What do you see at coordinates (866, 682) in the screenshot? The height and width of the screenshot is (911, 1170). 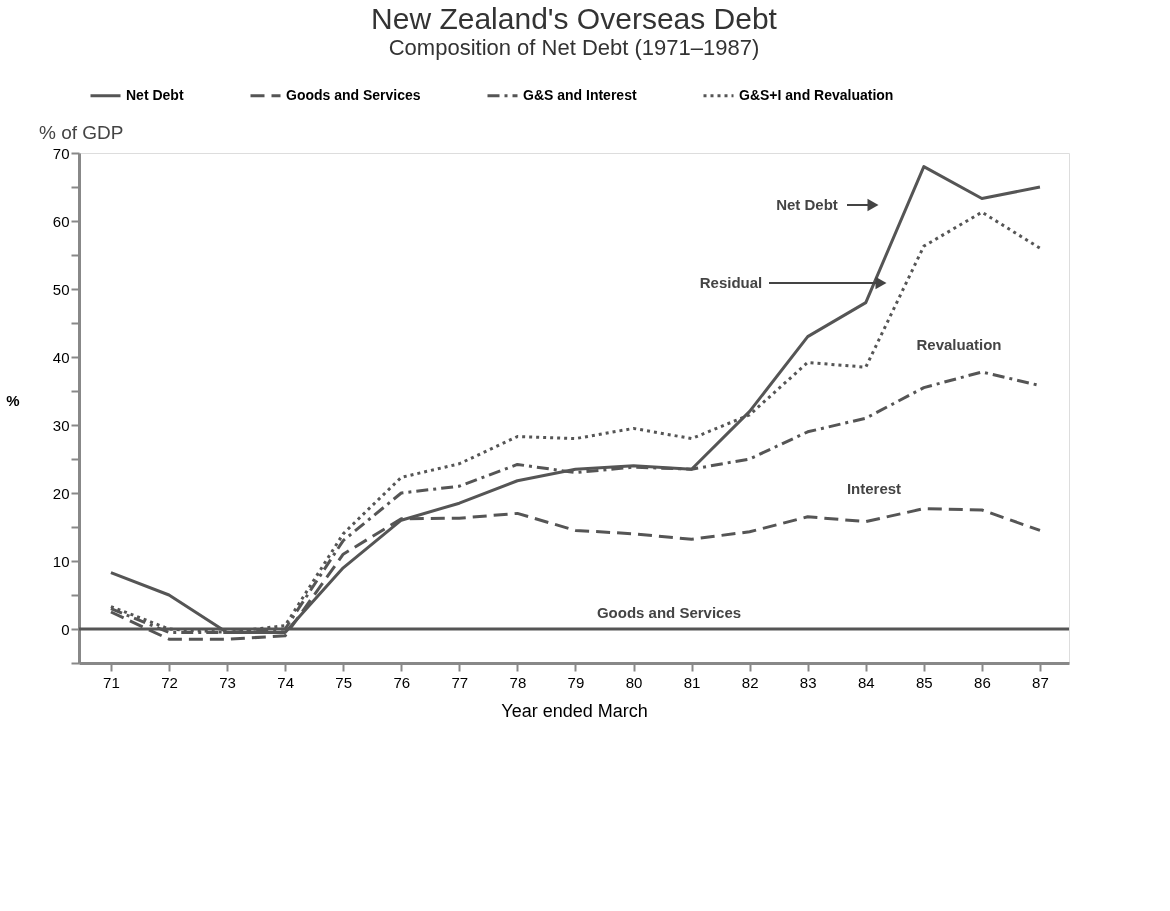 I see `x-tick-label: 84` at bounding box center [866, 682].